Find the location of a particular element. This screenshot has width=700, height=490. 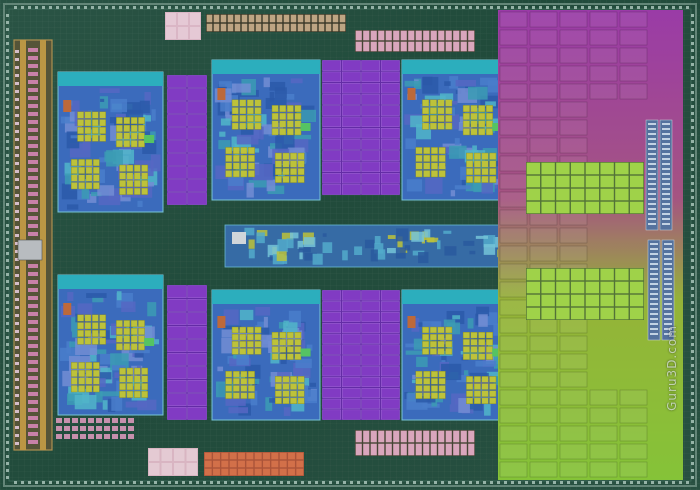

right-phy-columns is located at coordinates (660, 230).